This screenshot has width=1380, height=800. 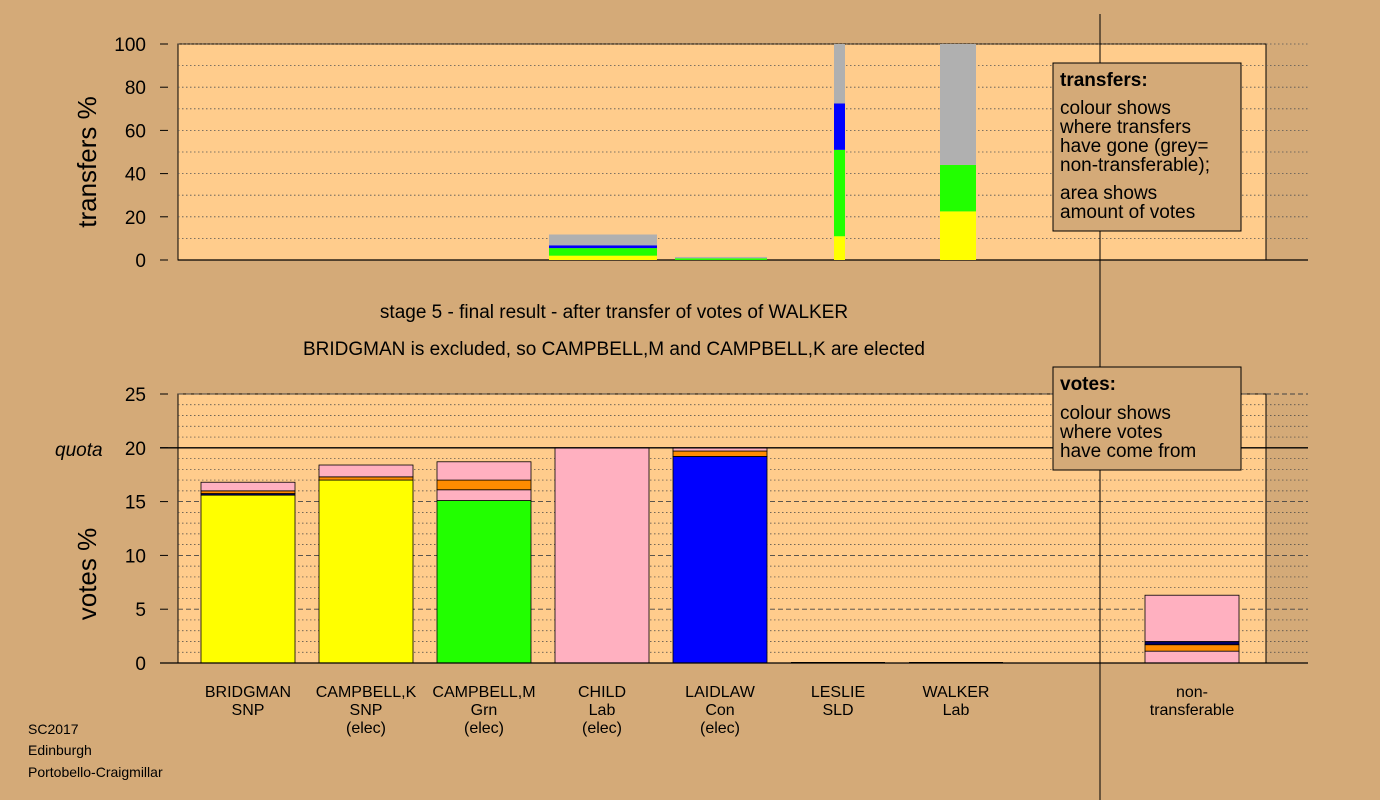 I want to click on candidate-party: Con, so click(x=719, y=710).